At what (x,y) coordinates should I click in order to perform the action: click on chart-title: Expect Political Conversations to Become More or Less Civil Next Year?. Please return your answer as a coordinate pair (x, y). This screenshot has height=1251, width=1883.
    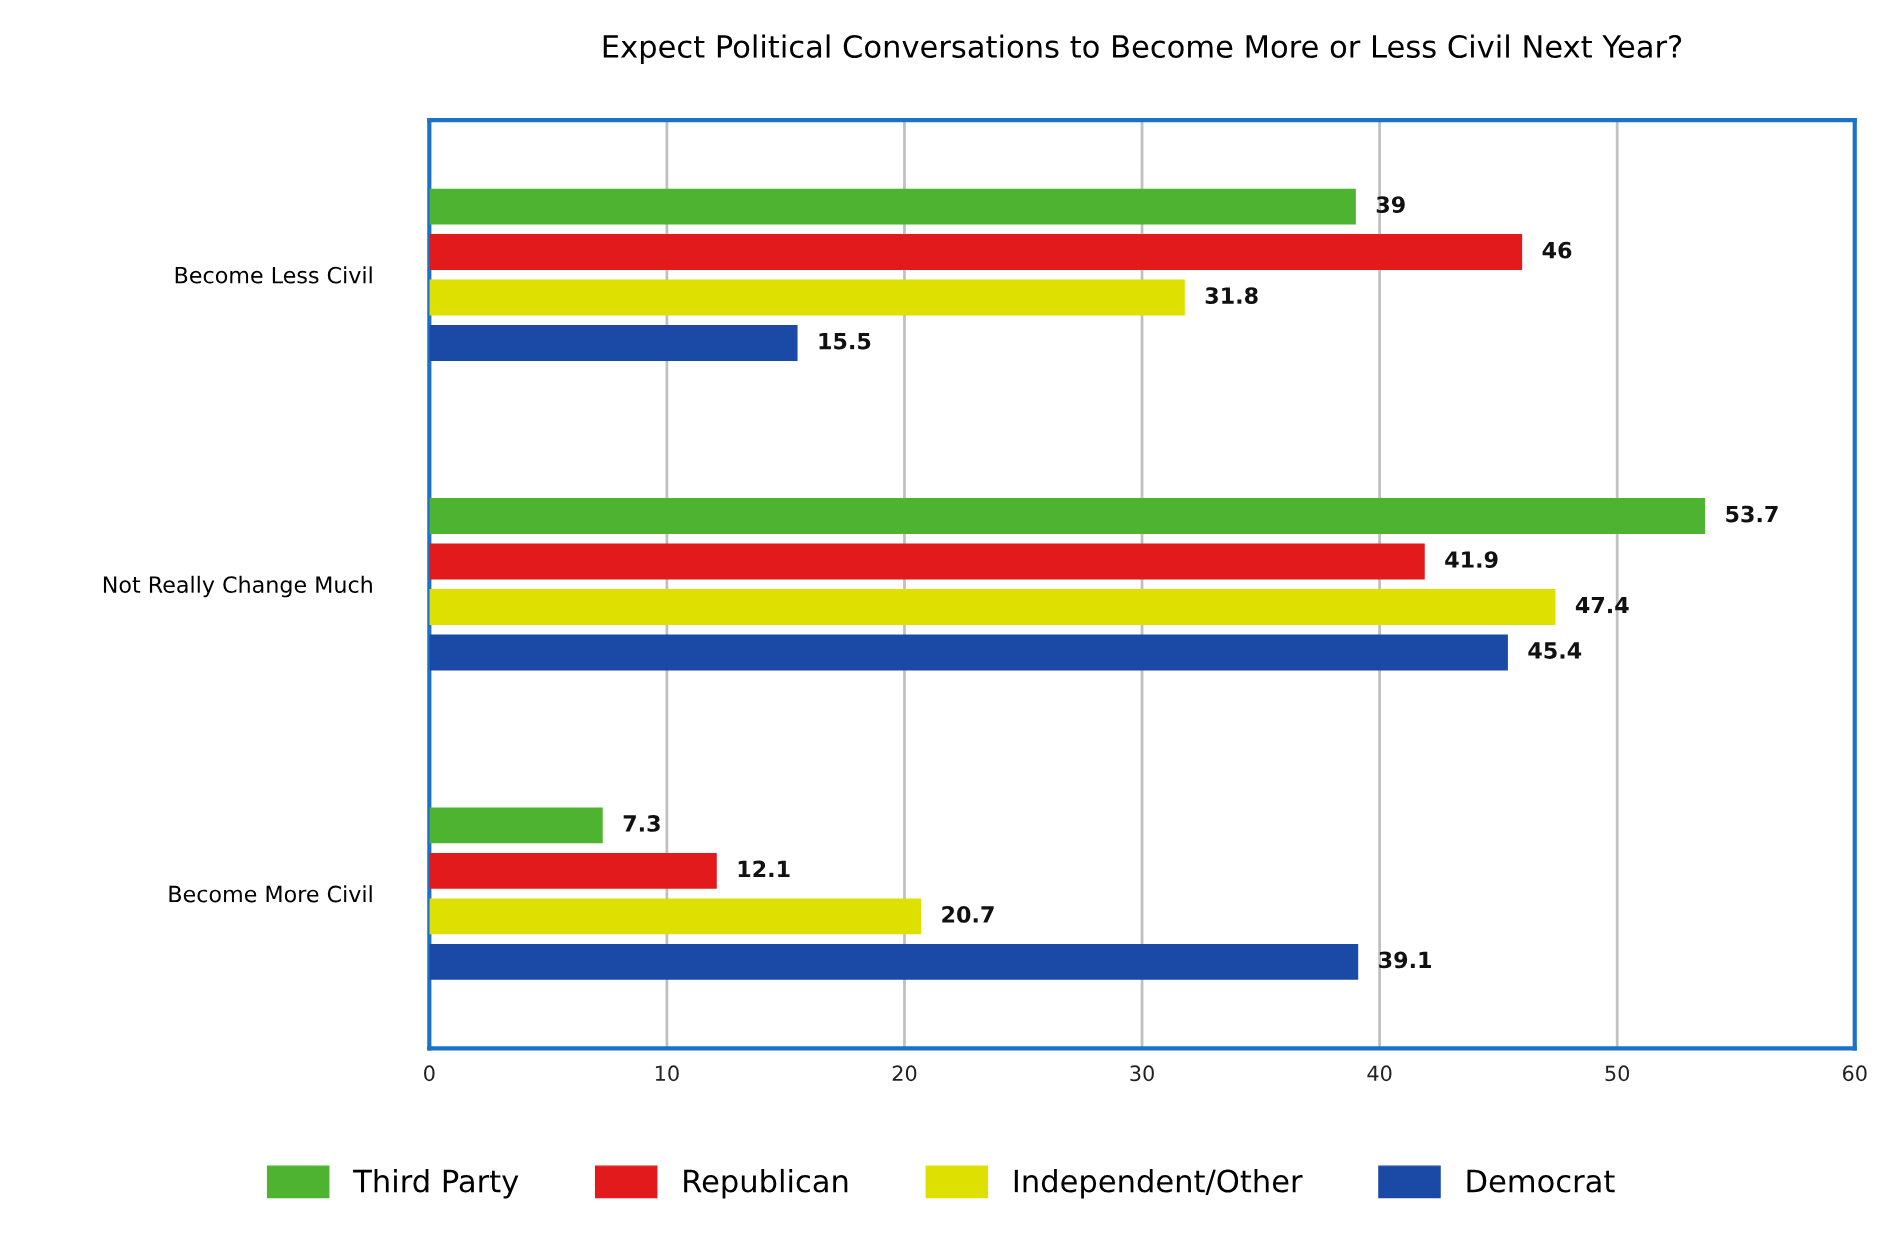
    Looking at the image, I should click on (1142, 49).